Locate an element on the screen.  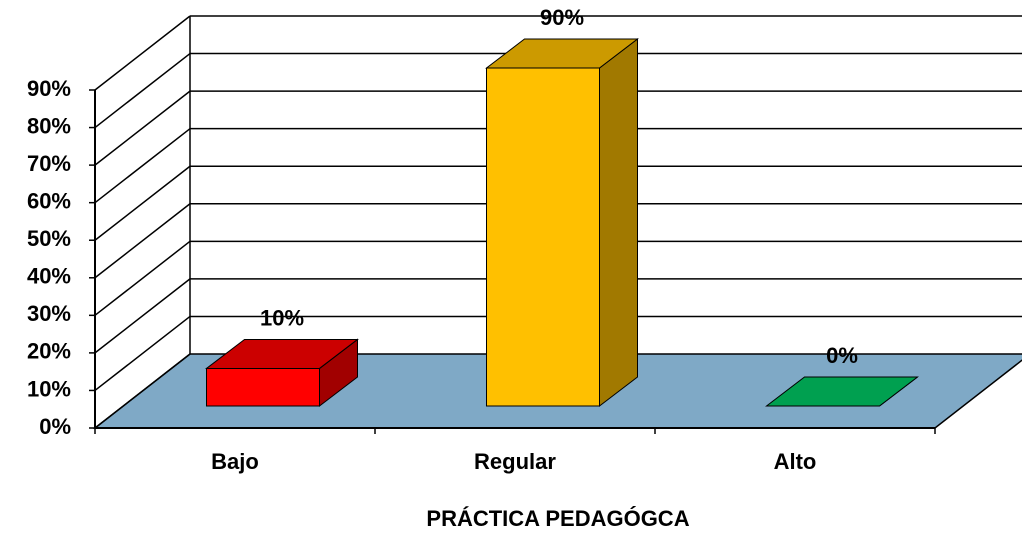
x-tick-label: Alto is located at coordinates (795, 461).